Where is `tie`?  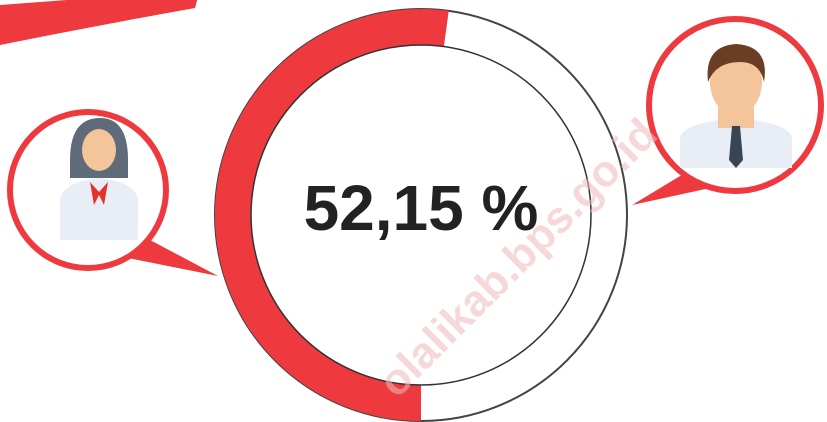 tie is located at coordinates (736, 147).